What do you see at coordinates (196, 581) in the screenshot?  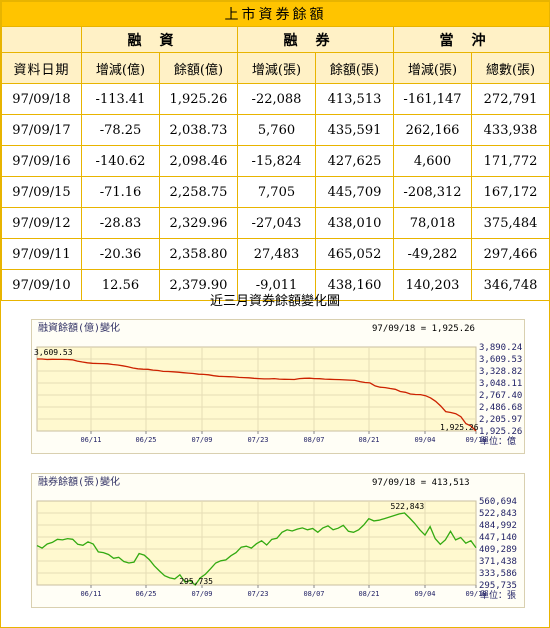 I see `min-annotation: 295,735` at bounding box center [196, 581].